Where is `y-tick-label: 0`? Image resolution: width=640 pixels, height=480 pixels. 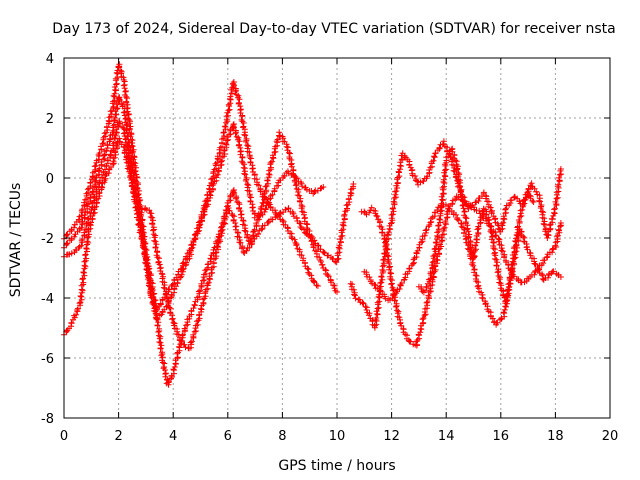 y-tick-label: 0 is located at coordinates (50, 179).